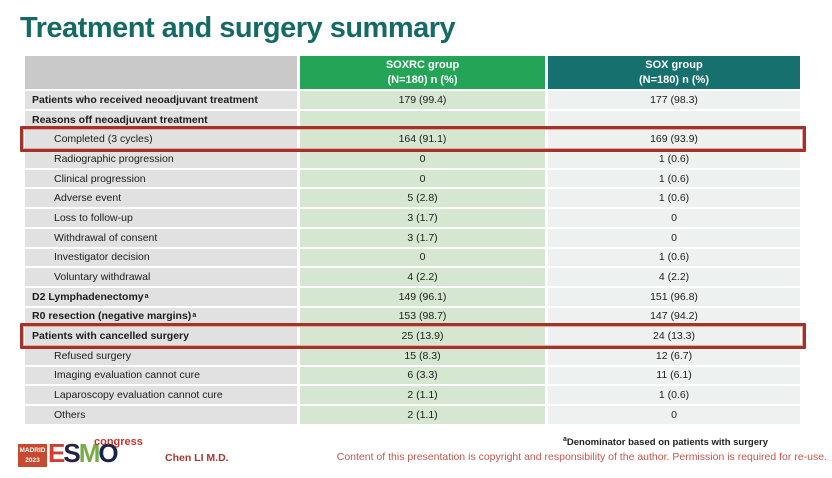 The height and width of the screenshot is (478, 832). I want to click on table-row: Withdrawal of consent 3 (1.7) 0, so click(414, 237).